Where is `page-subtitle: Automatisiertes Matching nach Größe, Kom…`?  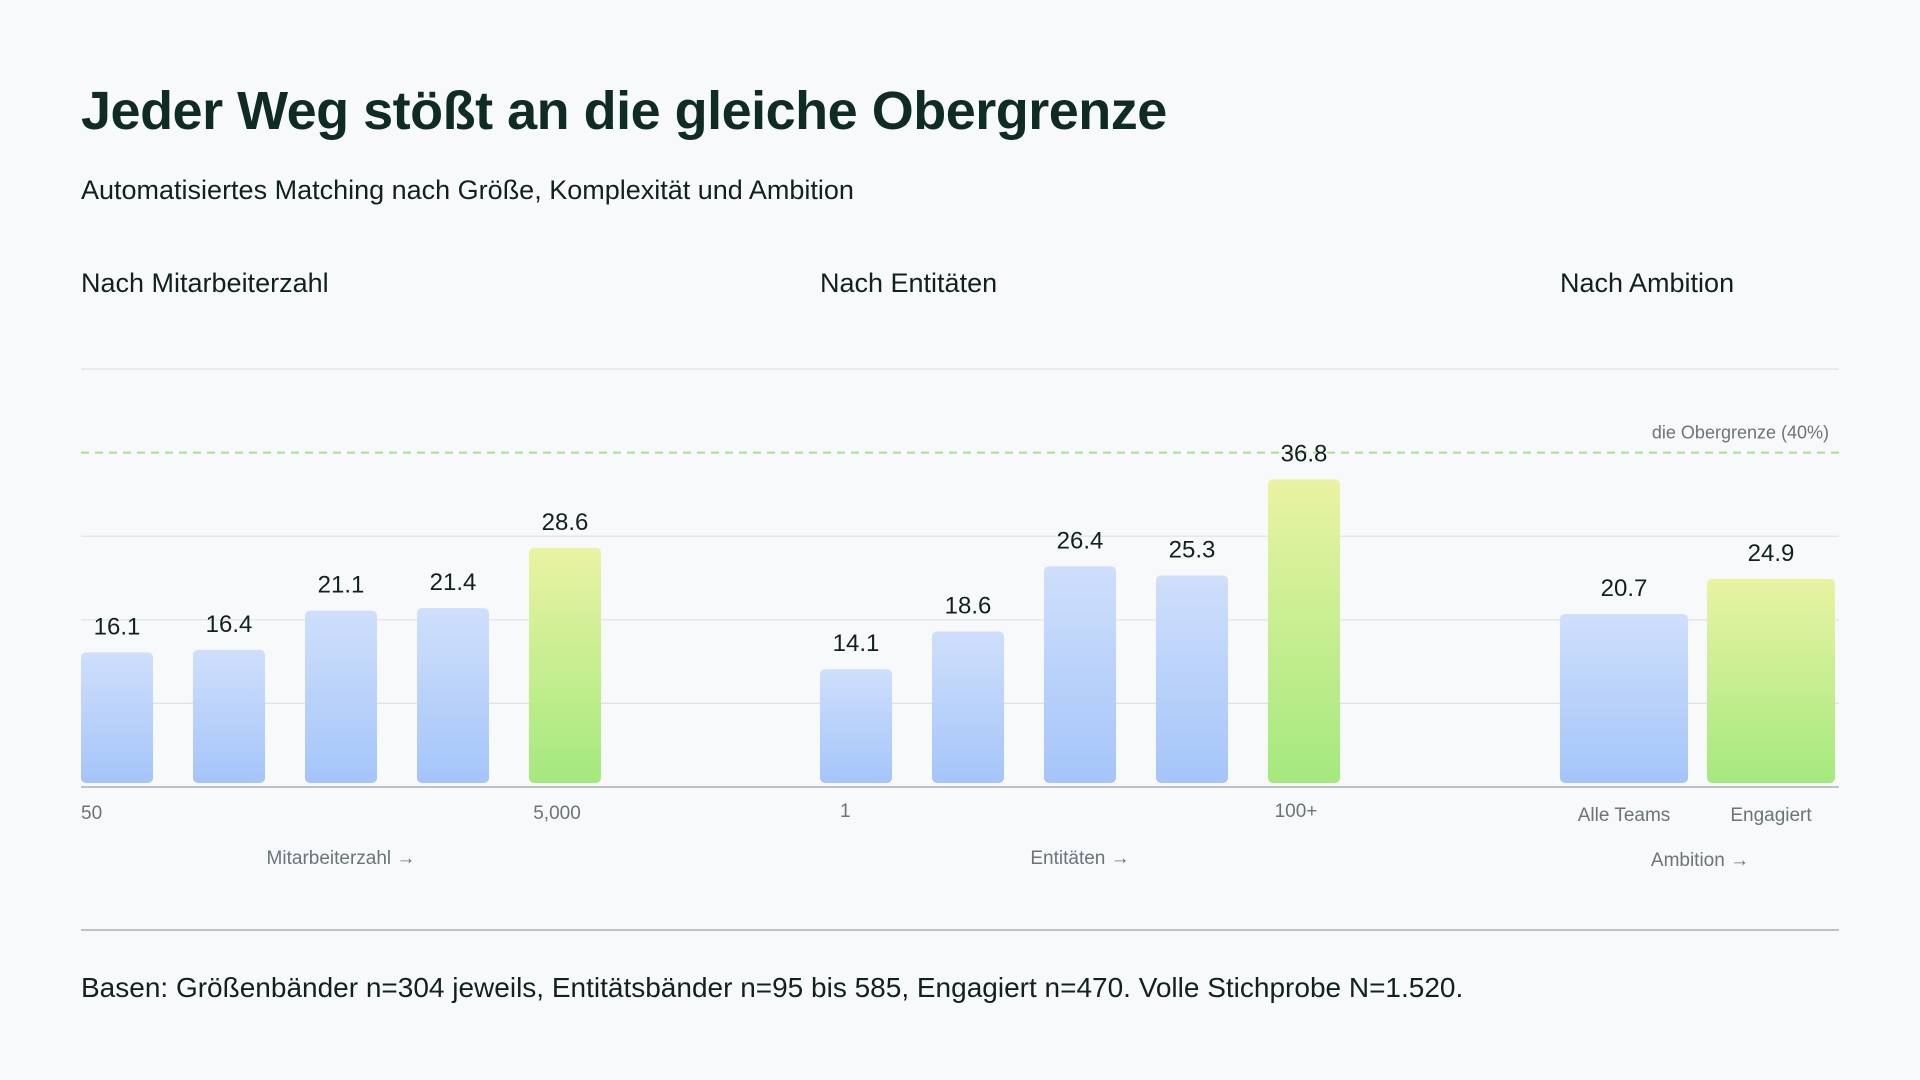 page-subtitle: Automatisiertes Matching nach Größe, Kom… is located at coordinates (467, 190).